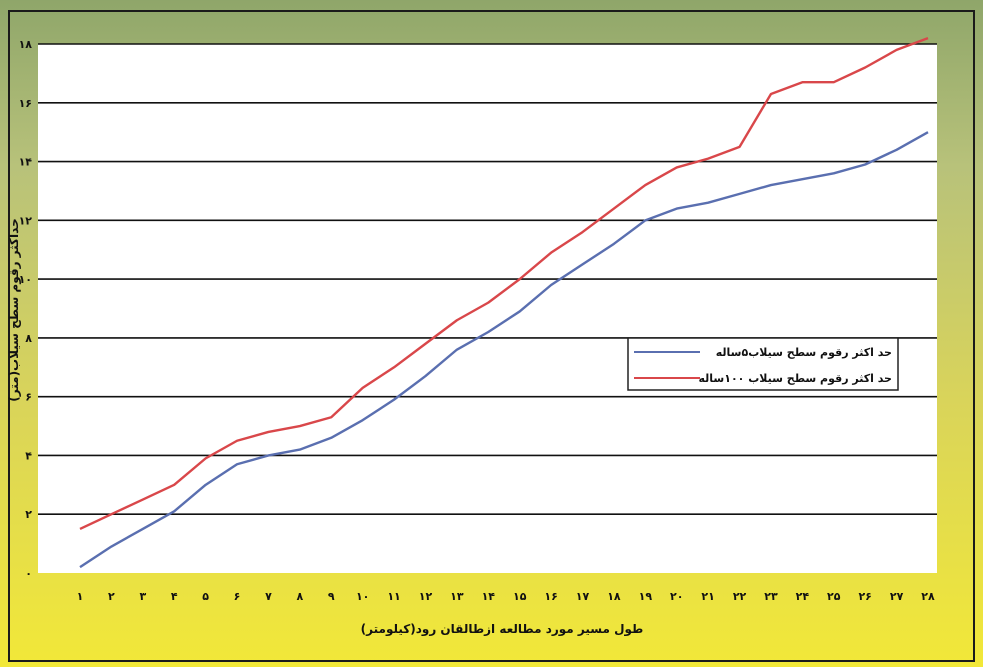  I want to click on y-tick-label: ۶, so click(28, 397).